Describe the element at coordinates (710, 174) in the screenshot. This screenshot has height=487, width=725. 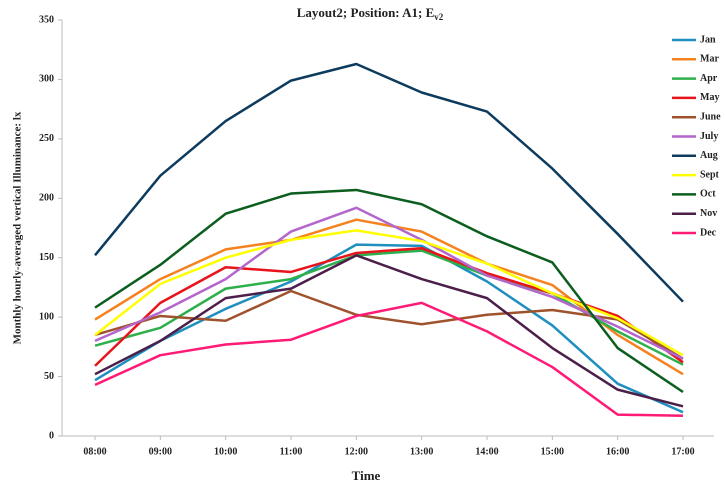
I see `legend-label: Sept` at that location.